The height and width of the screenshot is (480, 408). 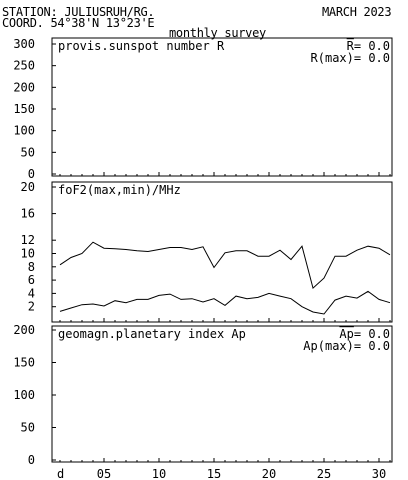 What do you see at coordinates (78, 12) in the screenshot?
I see `station-label: STATION: JULIUSRUH/RG.` at bounding box center [78, 12].